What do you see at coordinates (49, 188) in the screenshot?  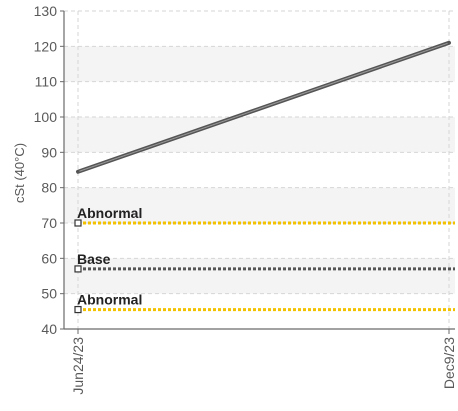 I see `y-tick-label-80: 80` at bounding box center [49, 188].